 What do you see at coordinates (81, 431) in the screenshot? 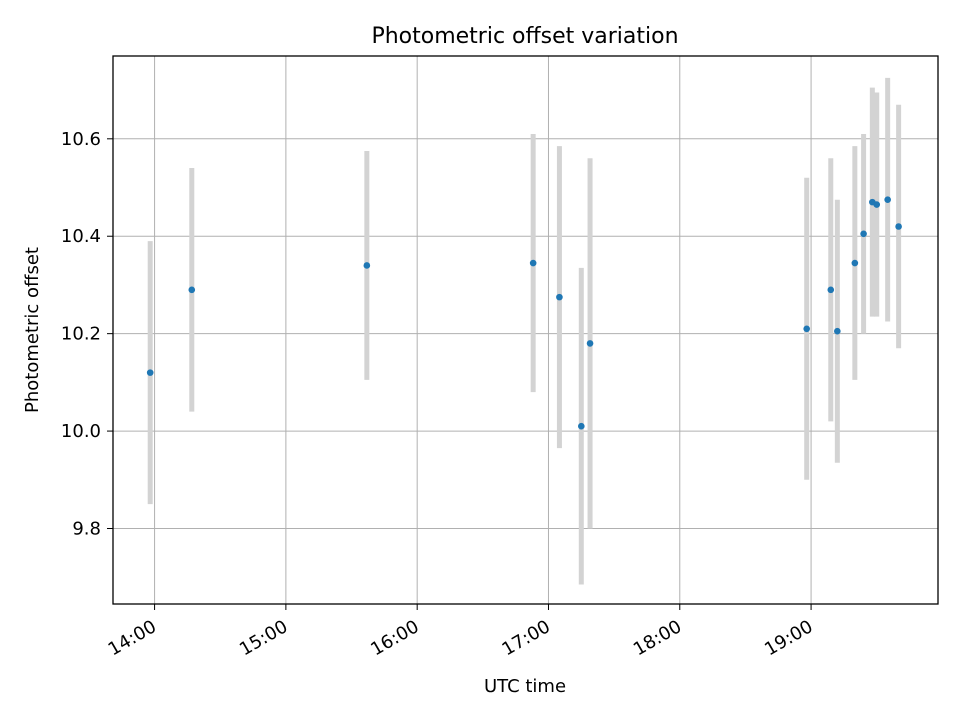
I see `y-tick-label: 10.0` at bounding box center [81, 431].